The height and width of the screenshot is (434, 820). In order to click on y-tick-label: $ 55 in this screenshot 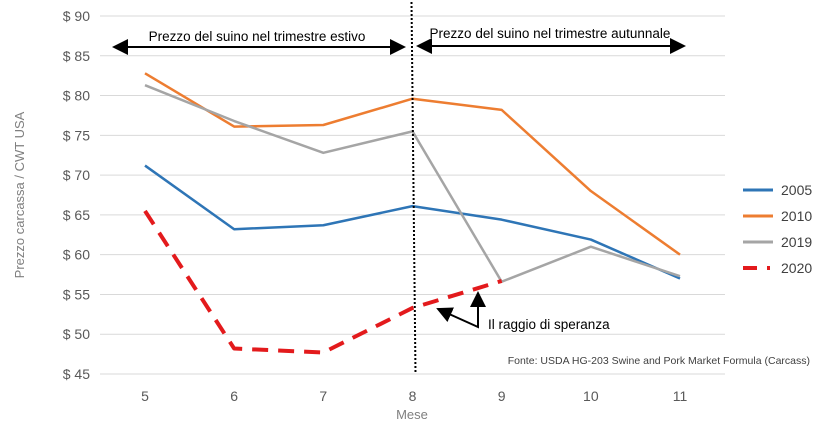, I will do `click(76, 294)`.